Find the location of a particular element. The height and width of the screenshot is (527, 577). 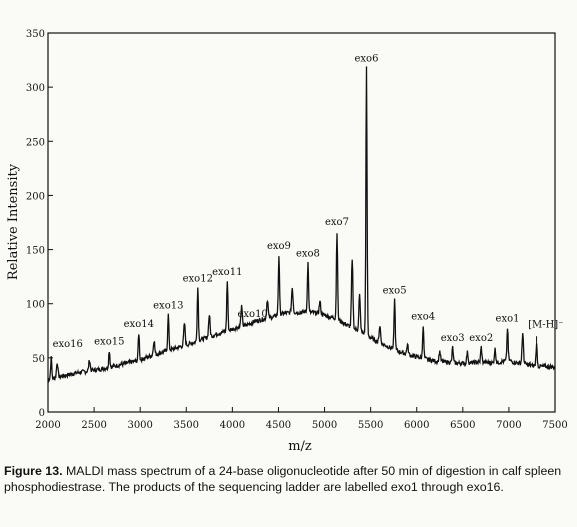

peak-label: exo2 is located at coordinates (481, 338).